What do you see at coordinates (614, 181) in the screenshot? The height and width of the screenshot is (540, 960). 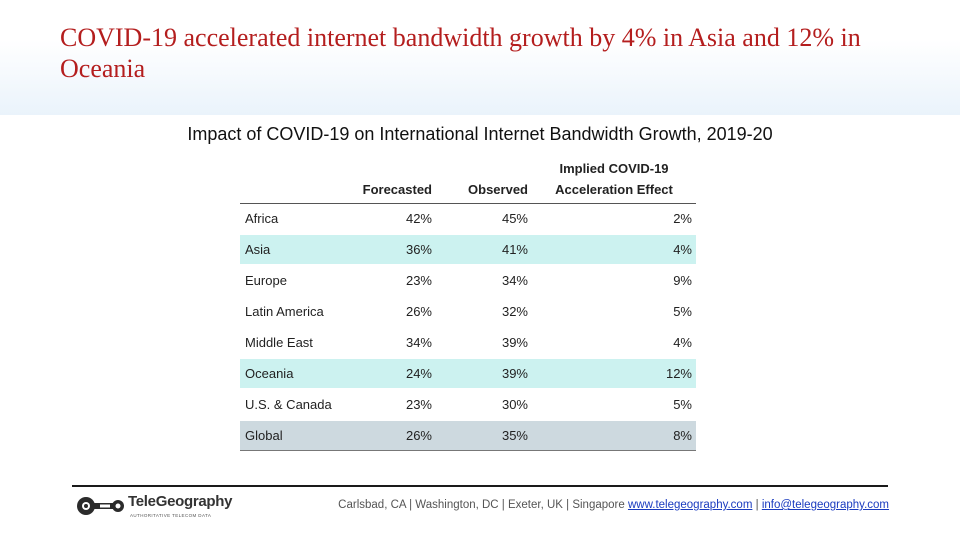 I see `header-acceleration-effect: Implied COVID-19 Acceleration Effect` at bounding box center [614, 181].